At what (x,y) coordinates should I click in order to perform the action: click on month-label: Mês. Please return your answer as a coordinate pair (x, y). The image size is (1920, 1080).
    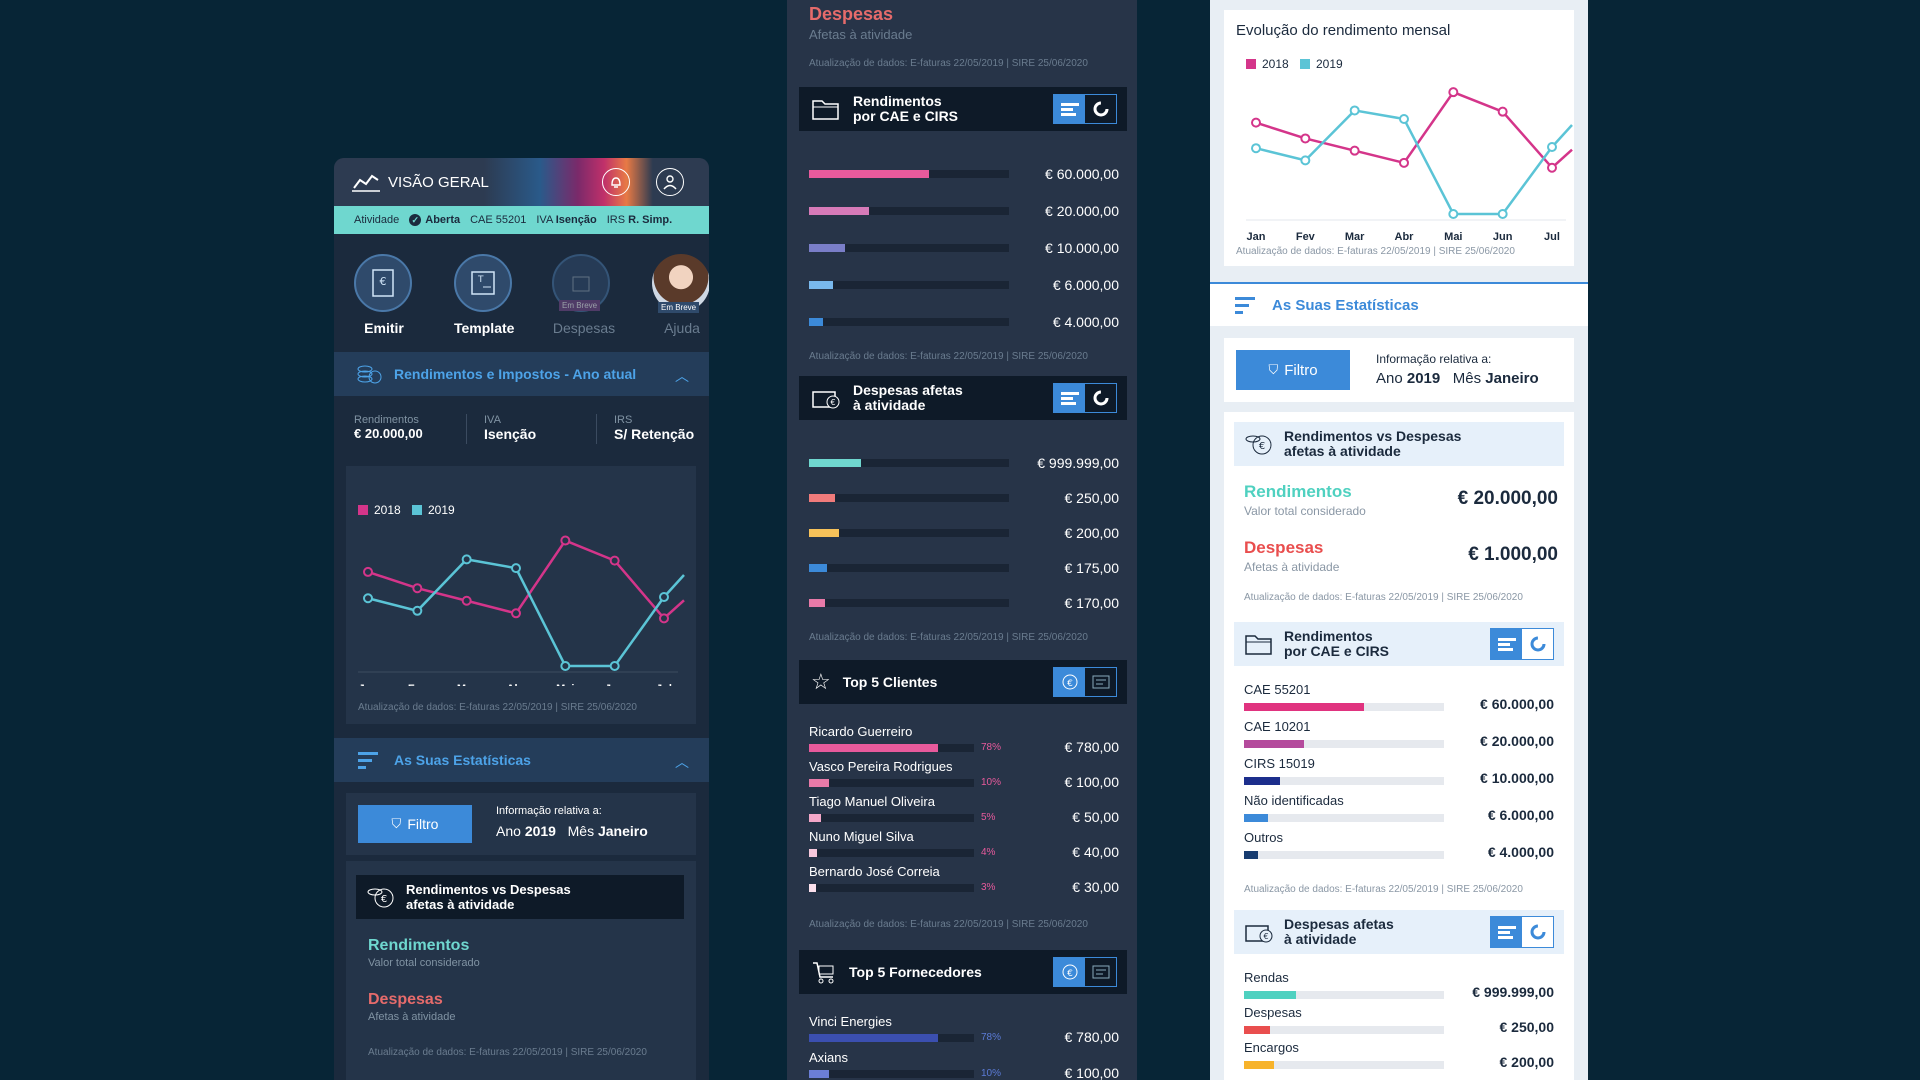
    Looking at the image, I should click on (581, 831).